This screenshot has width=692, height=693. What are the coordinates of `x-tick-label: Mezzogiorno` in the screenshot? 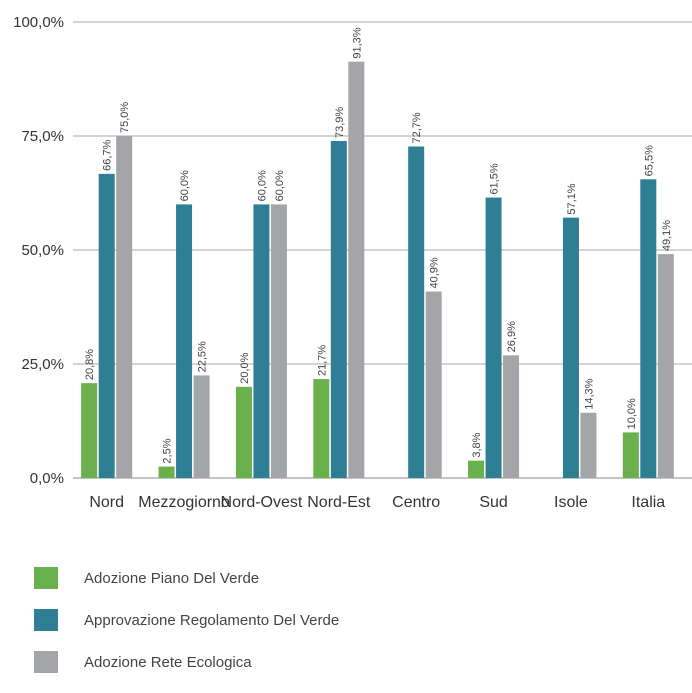 It's located at (184, 502).